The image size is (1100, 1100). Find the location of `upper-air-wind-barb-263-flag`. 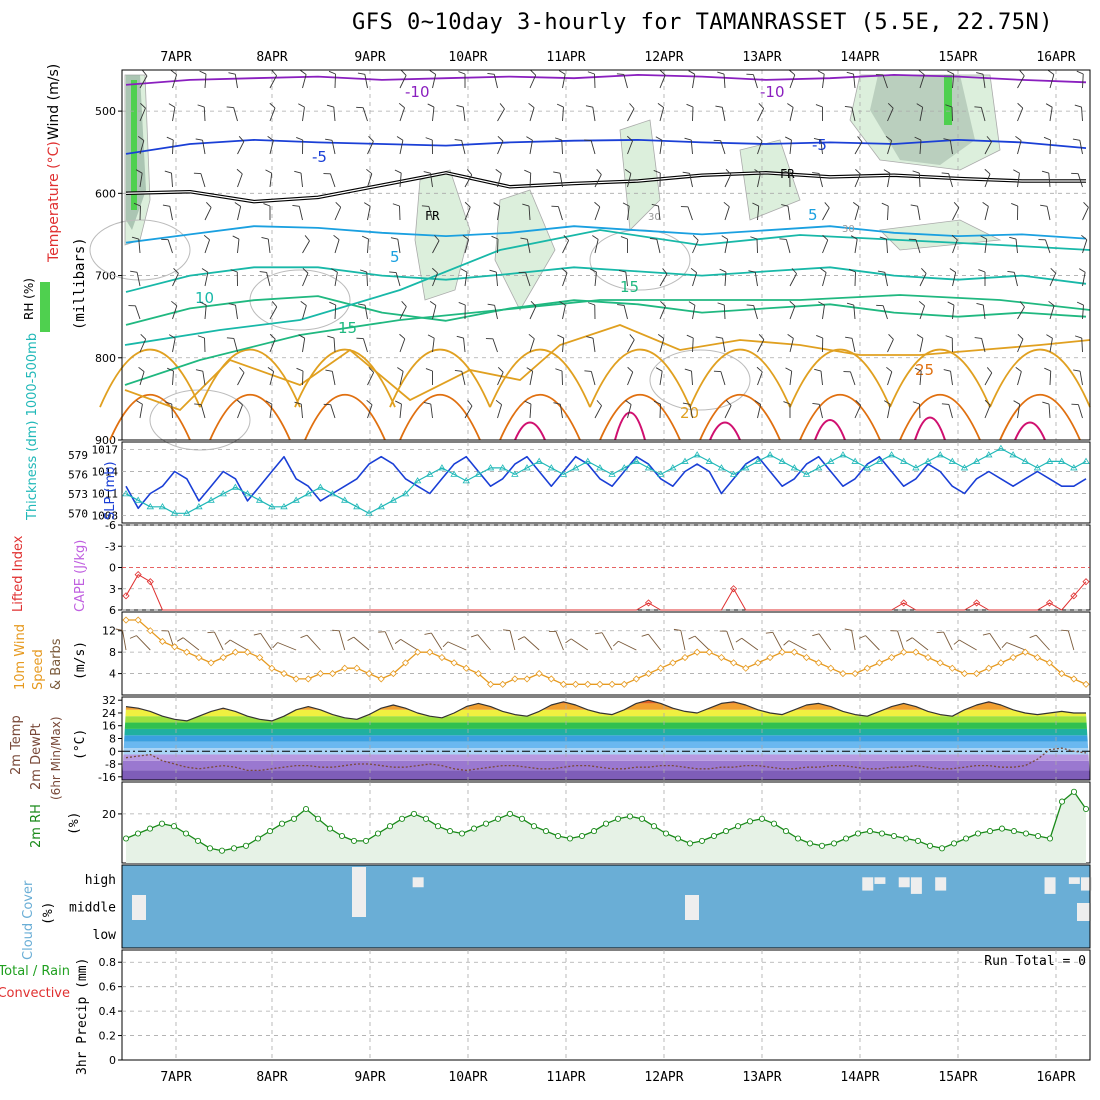

upper-air-wind-barb-263-flag is located at coordinates (891, 336).